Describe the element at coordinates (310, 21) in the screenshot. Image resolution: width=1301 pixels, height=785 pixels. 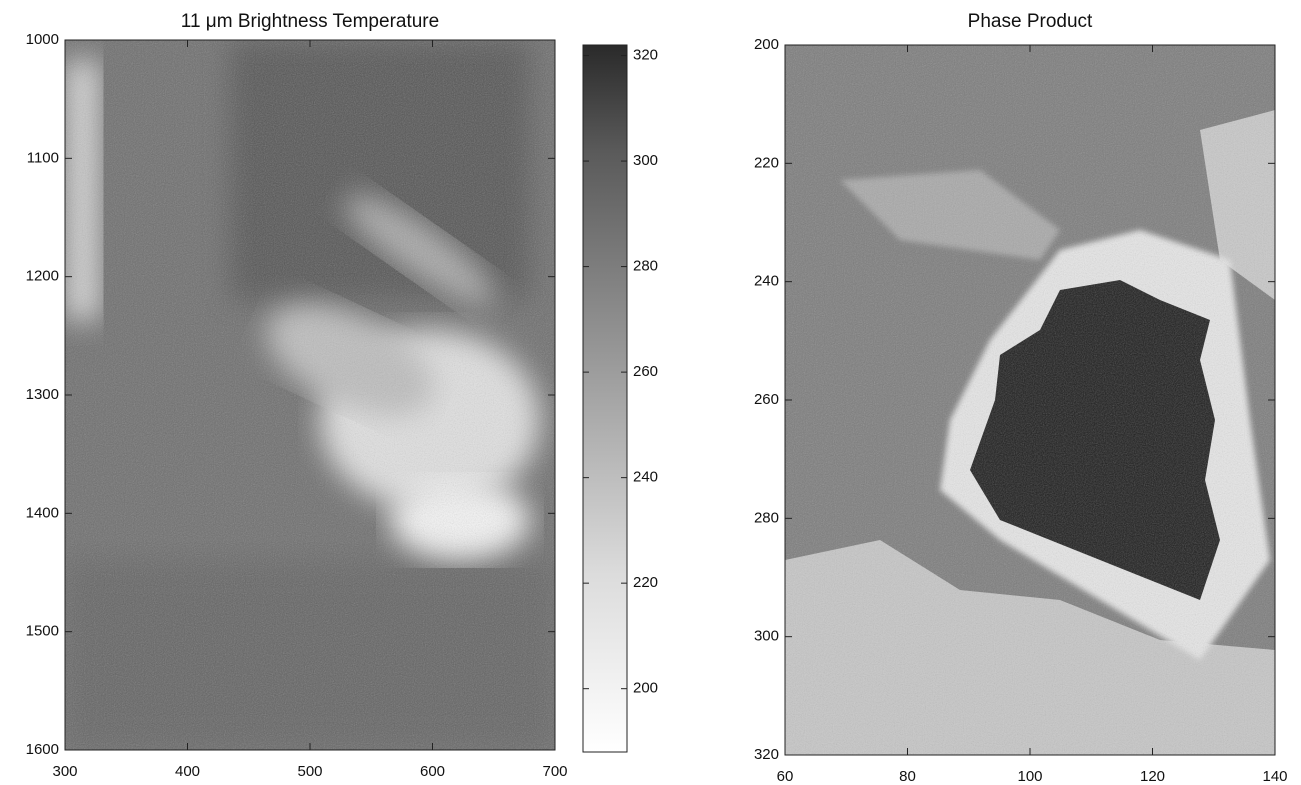
I see `chart-title: 11 μm Brightness Temperature` at that location.